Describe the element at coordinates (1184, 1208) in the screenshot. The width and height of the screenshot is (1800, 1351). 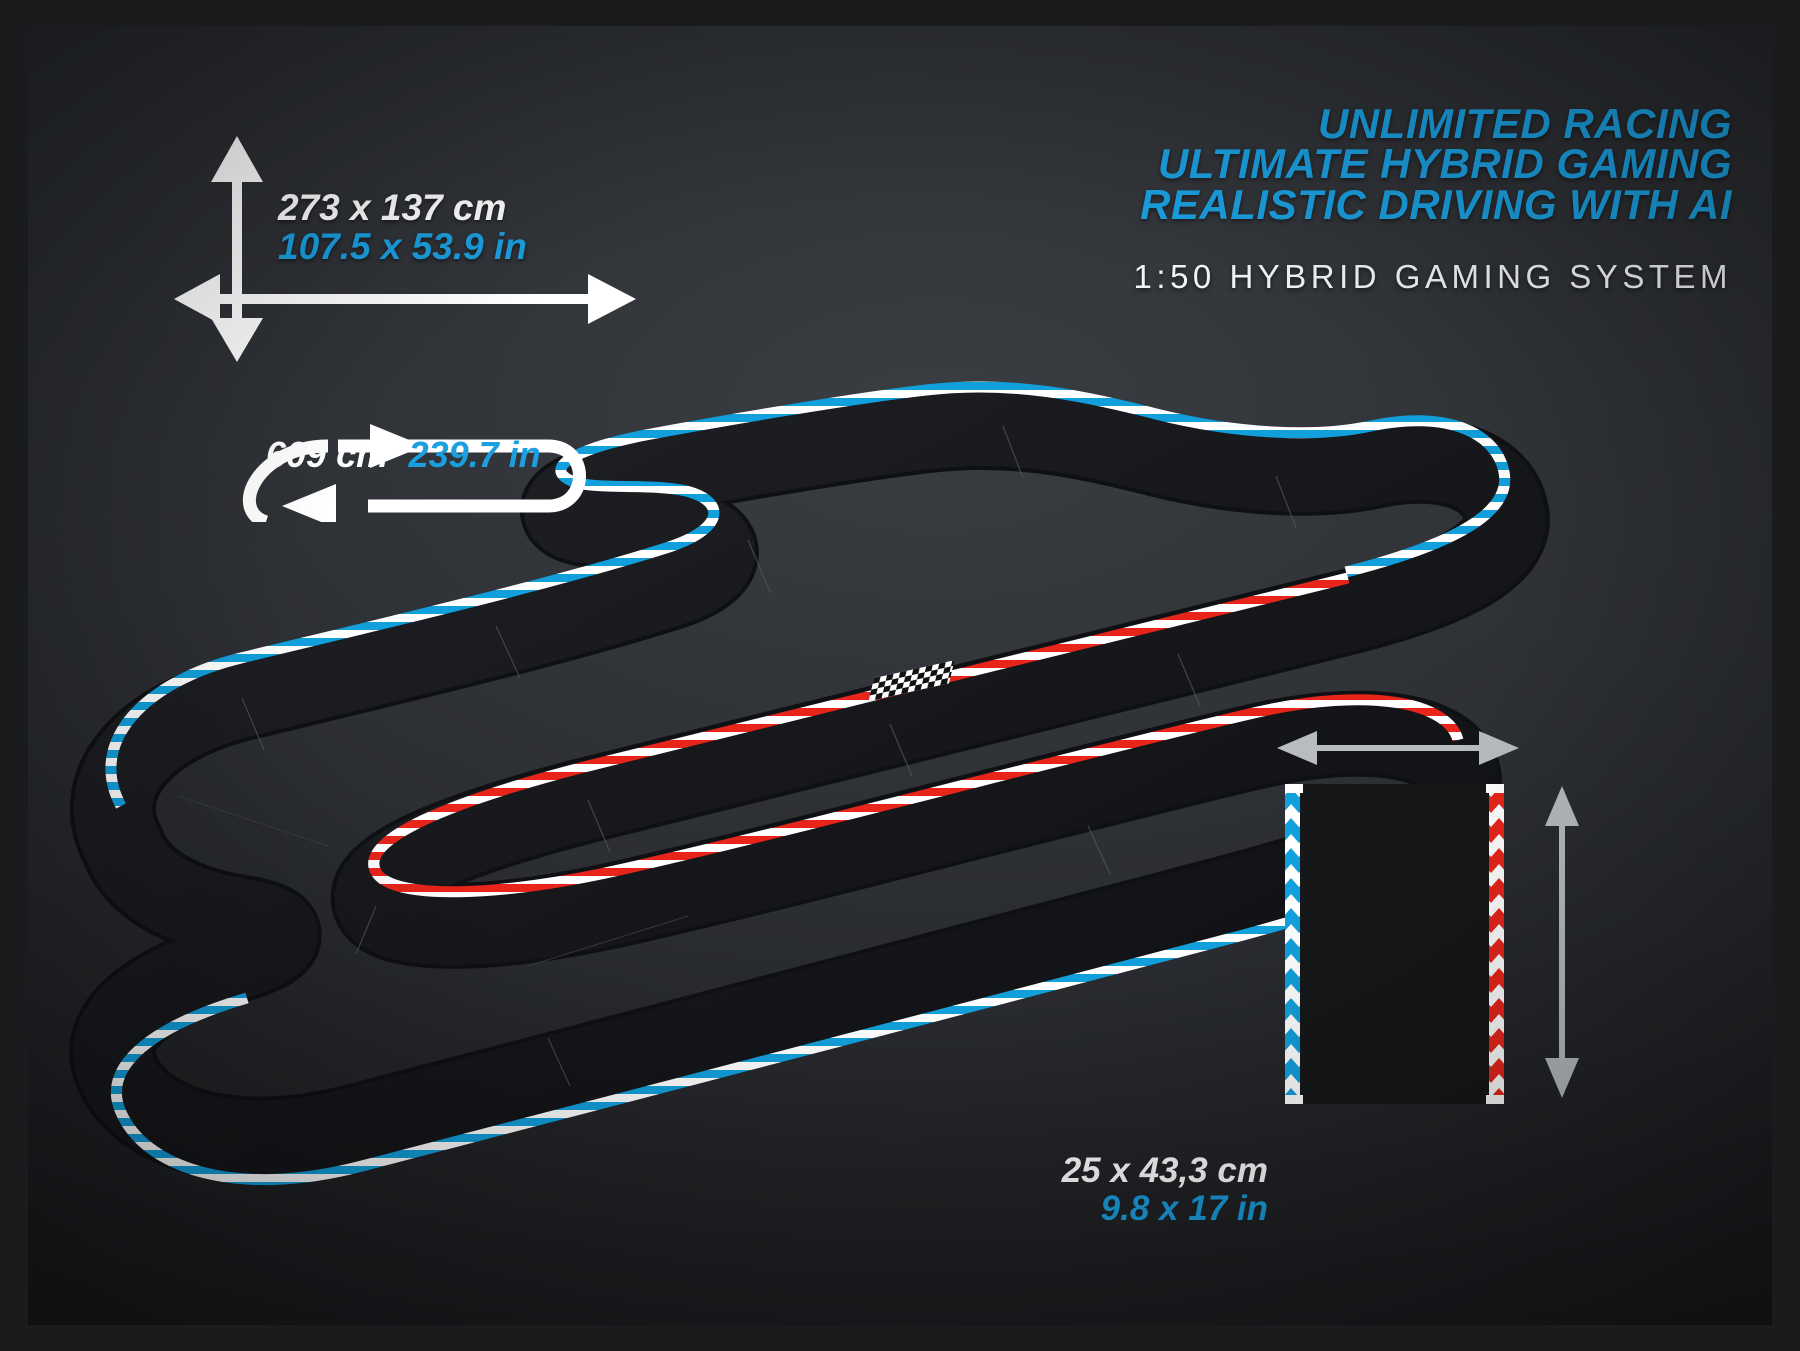
I see `piece-size-imperial: 9.8 x 17 in` at that location.